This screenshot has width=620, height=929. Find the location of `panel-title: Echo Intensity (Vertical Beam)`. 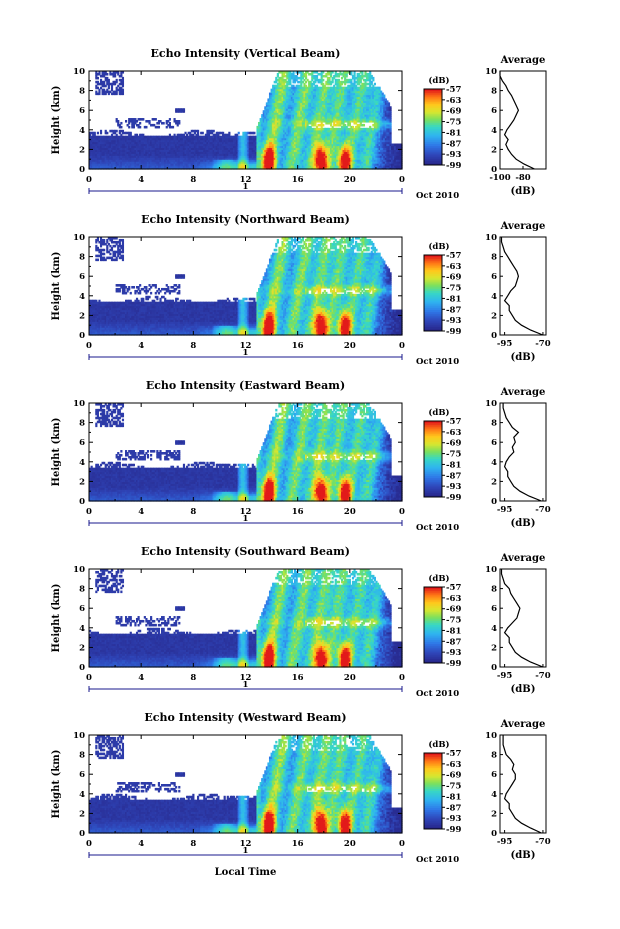

panel-title: Echo Intensity (Vertical Beam) is located at coordinates (245, 53).